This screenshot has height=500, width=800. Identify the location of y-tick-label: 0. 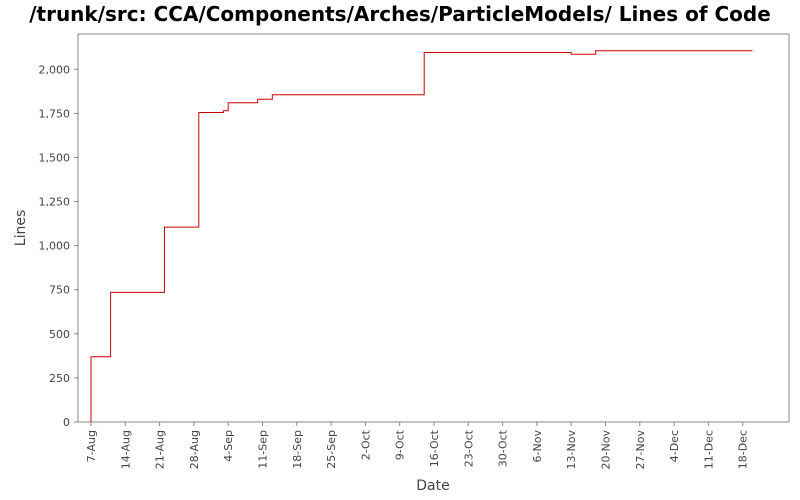
(66, 422).